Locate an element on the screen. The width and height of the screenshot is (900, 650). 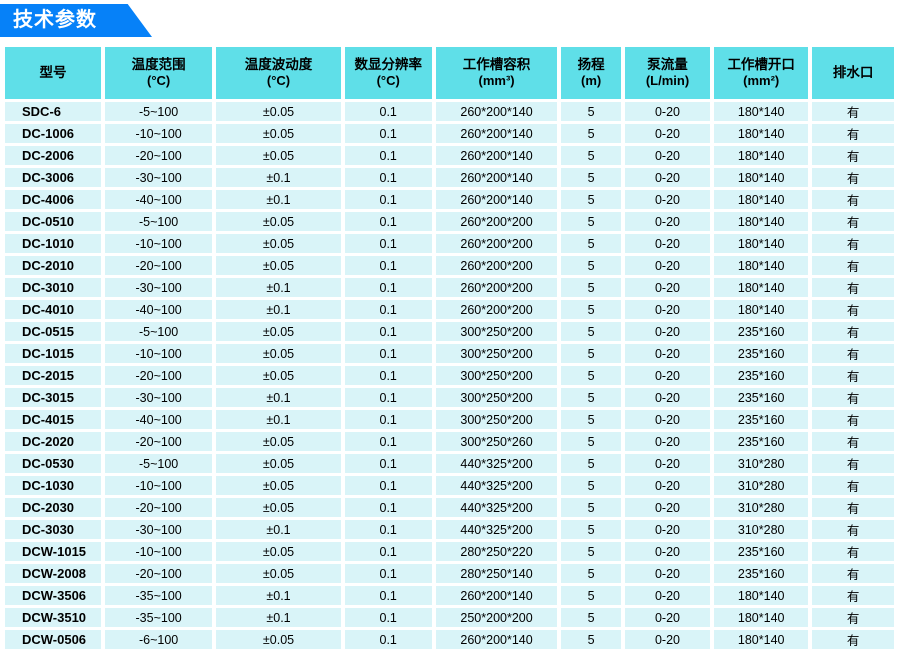
model-cell: DC-1030 is located at coordinates (53, 485).